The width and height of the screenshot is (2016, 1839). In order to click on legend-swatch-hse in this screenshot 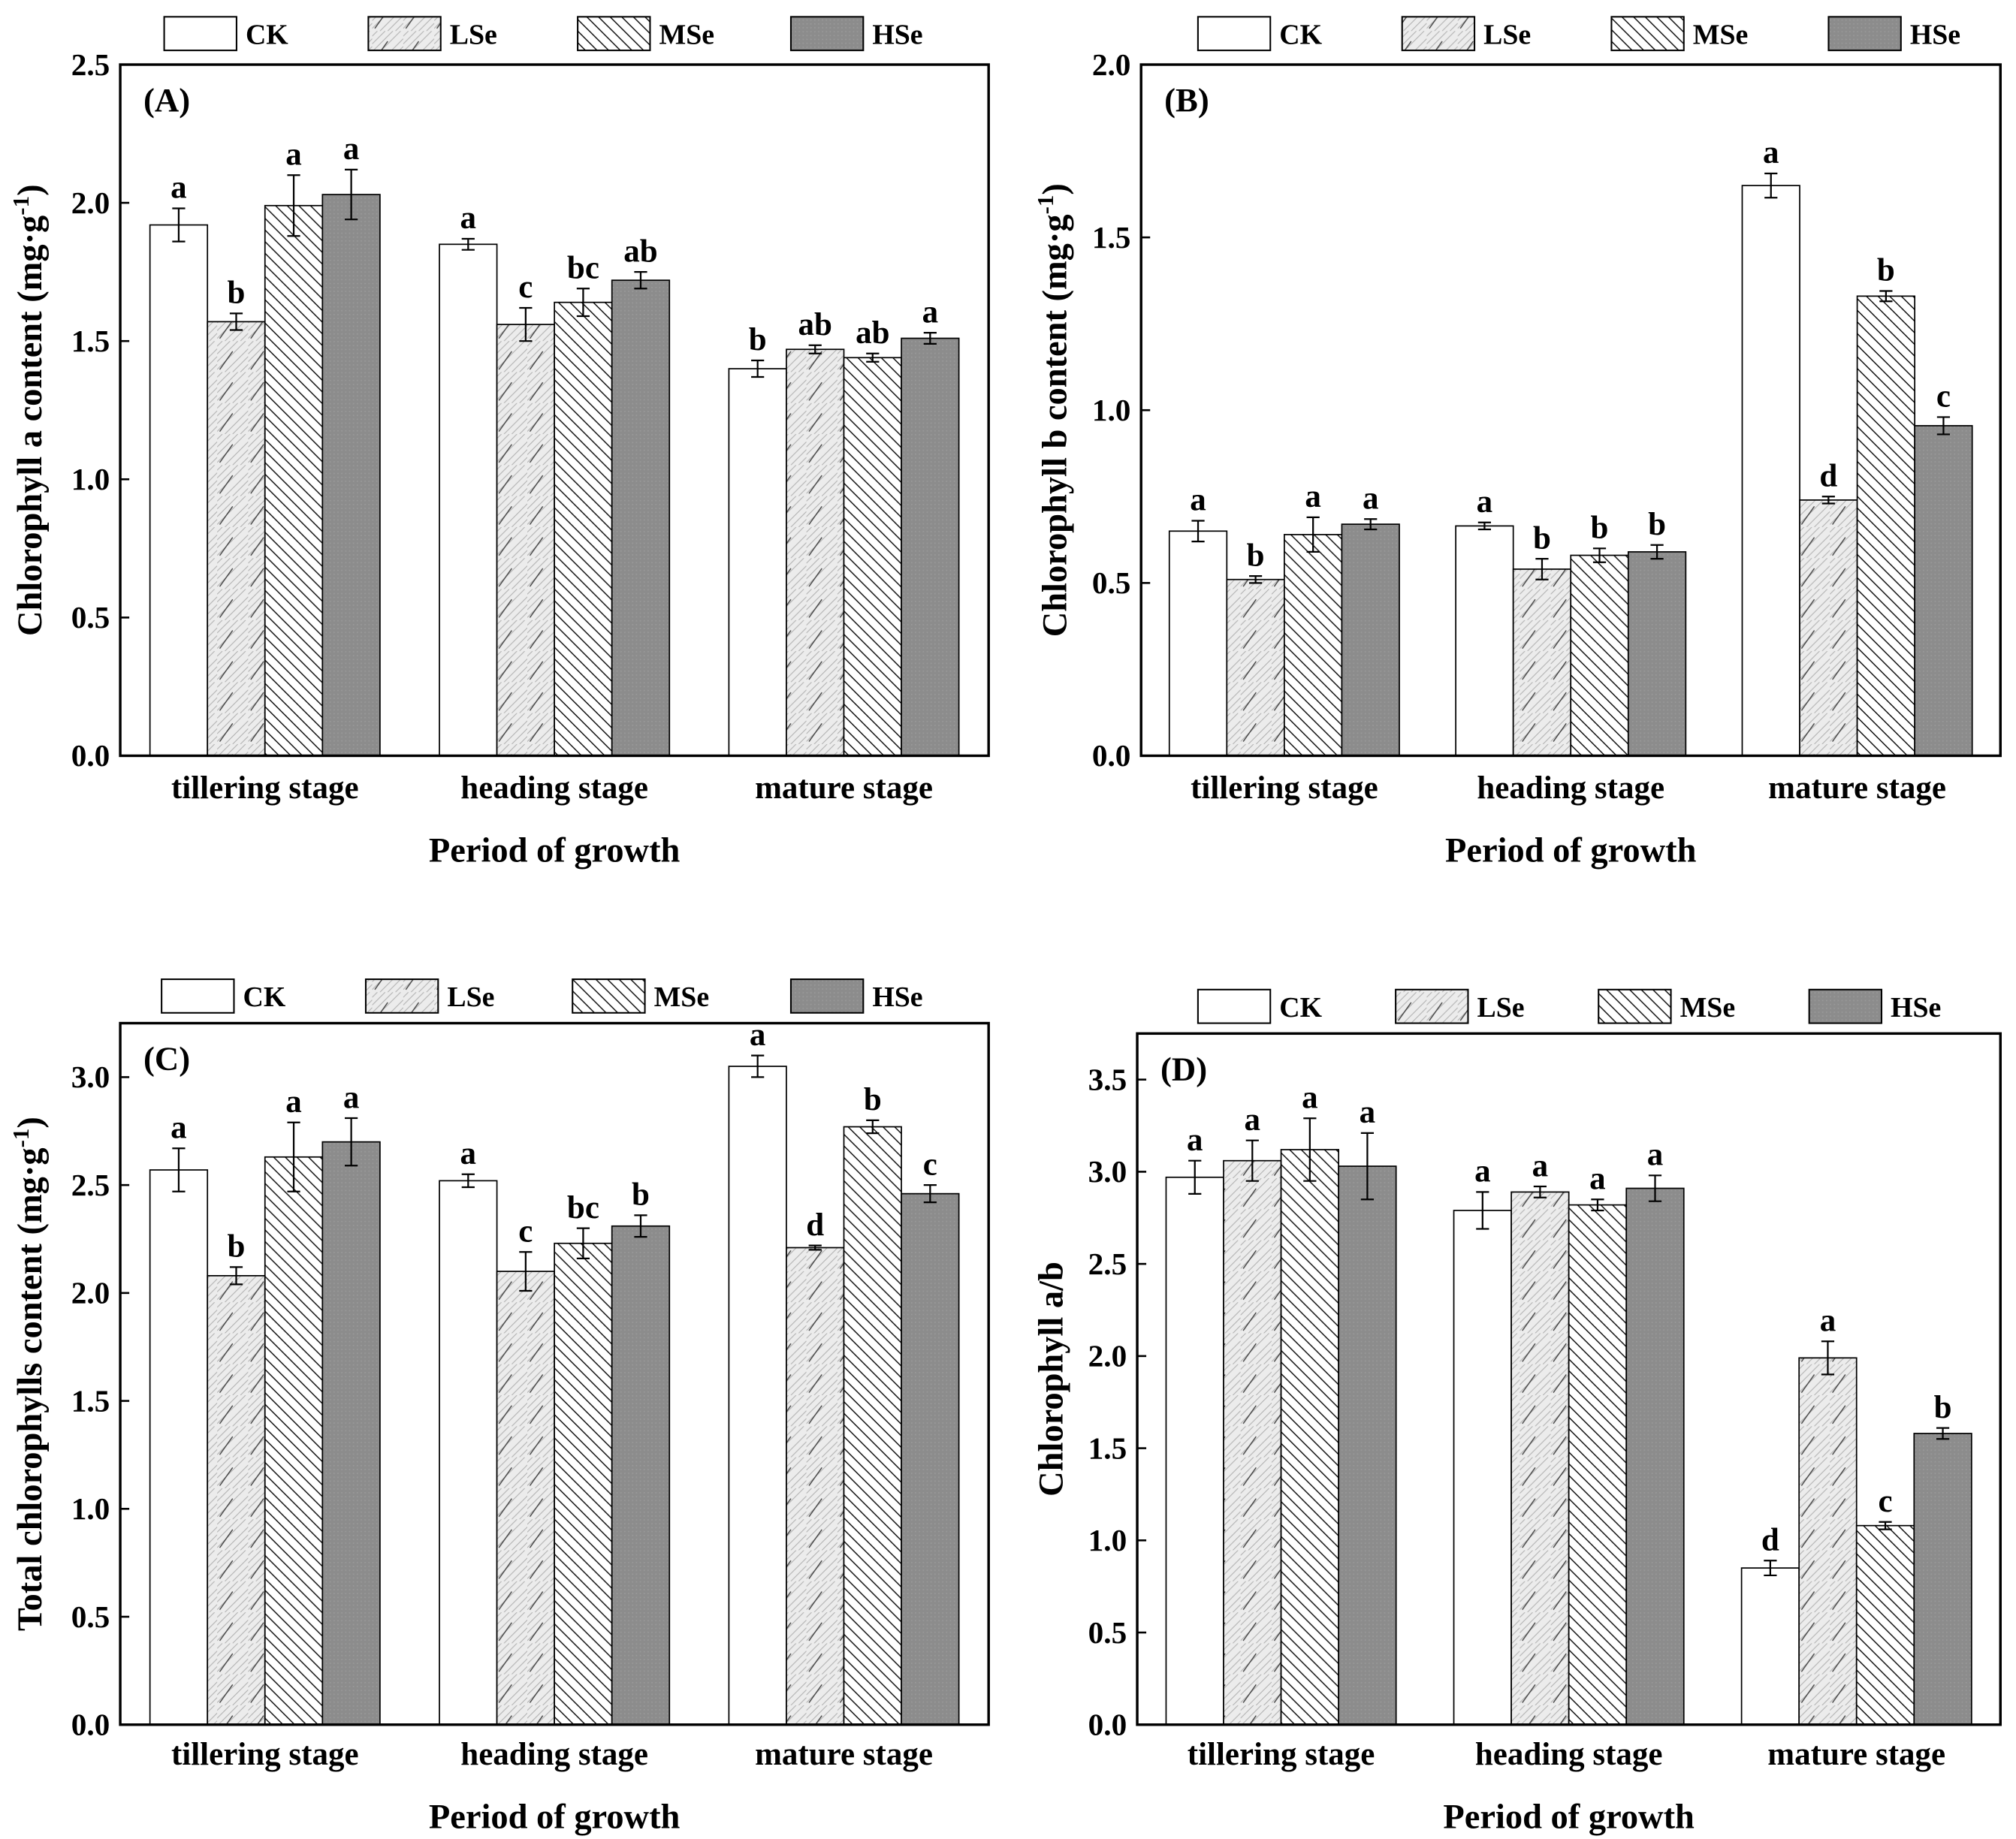, I will do `click(827, 996)`.